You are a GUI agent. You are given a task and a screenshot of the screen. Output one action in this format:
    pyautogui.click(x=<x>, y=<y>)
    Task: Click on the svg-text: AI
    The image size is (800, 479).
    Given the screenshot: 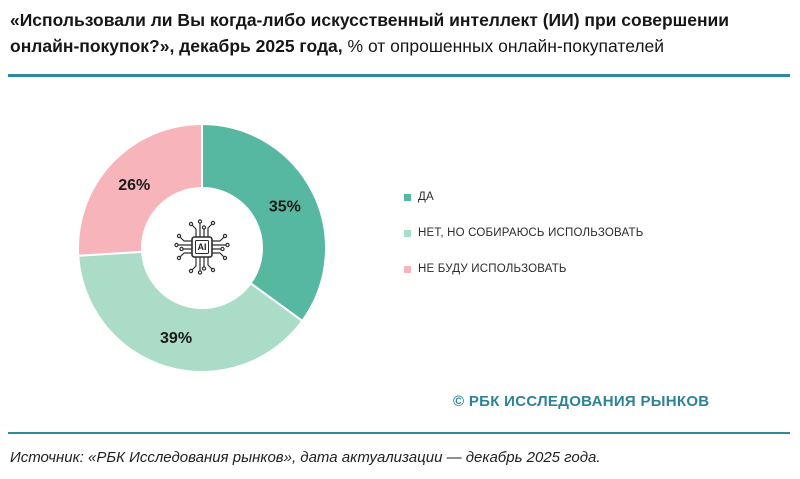 What is the action you would take?
    pyautogui.click(x=202, y=247)
    